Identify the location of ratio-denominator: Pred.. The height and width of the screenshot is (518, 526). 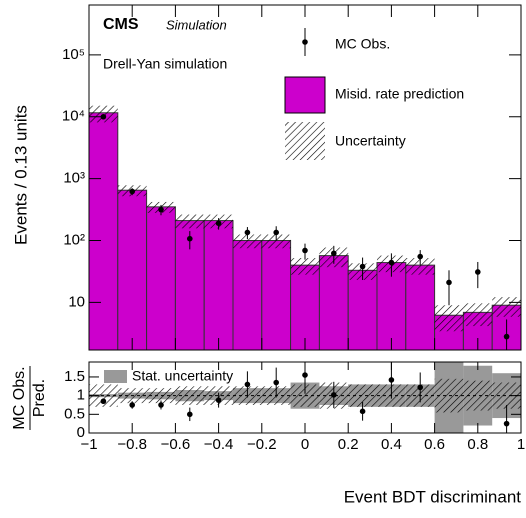
(39, 398).